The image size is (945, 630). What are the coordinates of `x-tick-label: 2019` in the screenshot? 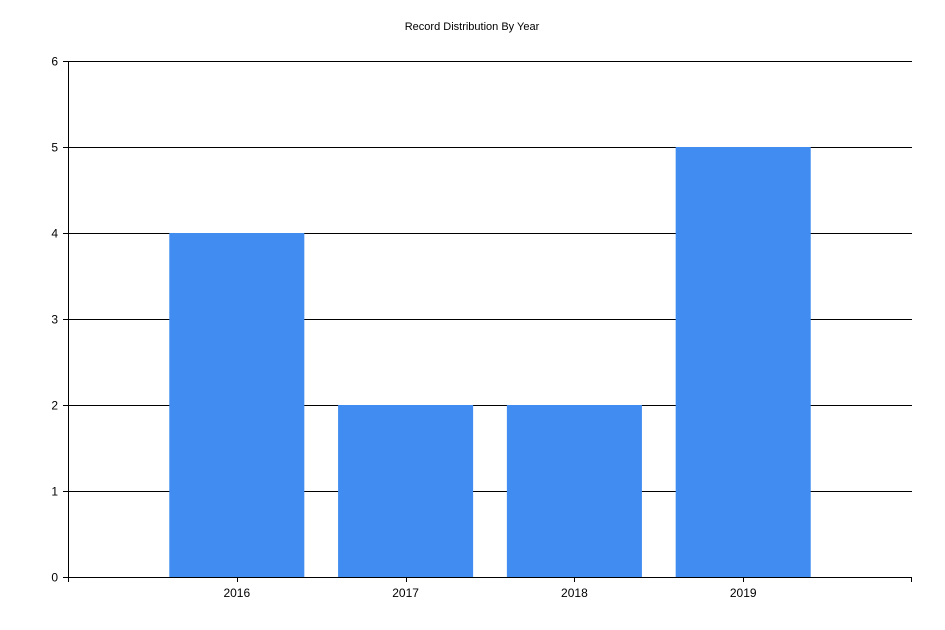 It's located at (743, 593).